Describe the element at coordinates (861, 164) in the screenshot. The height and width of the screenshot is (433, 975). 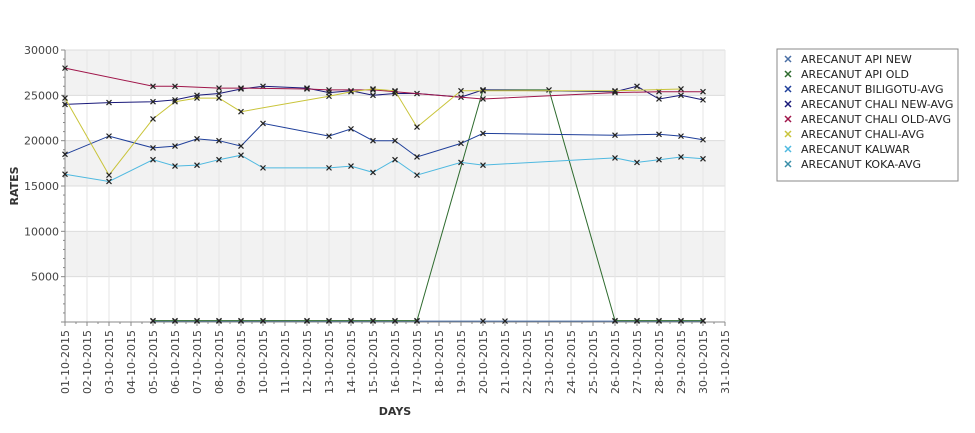
I see `legend-label: ARECANUT KOKA-AVG` at that location.